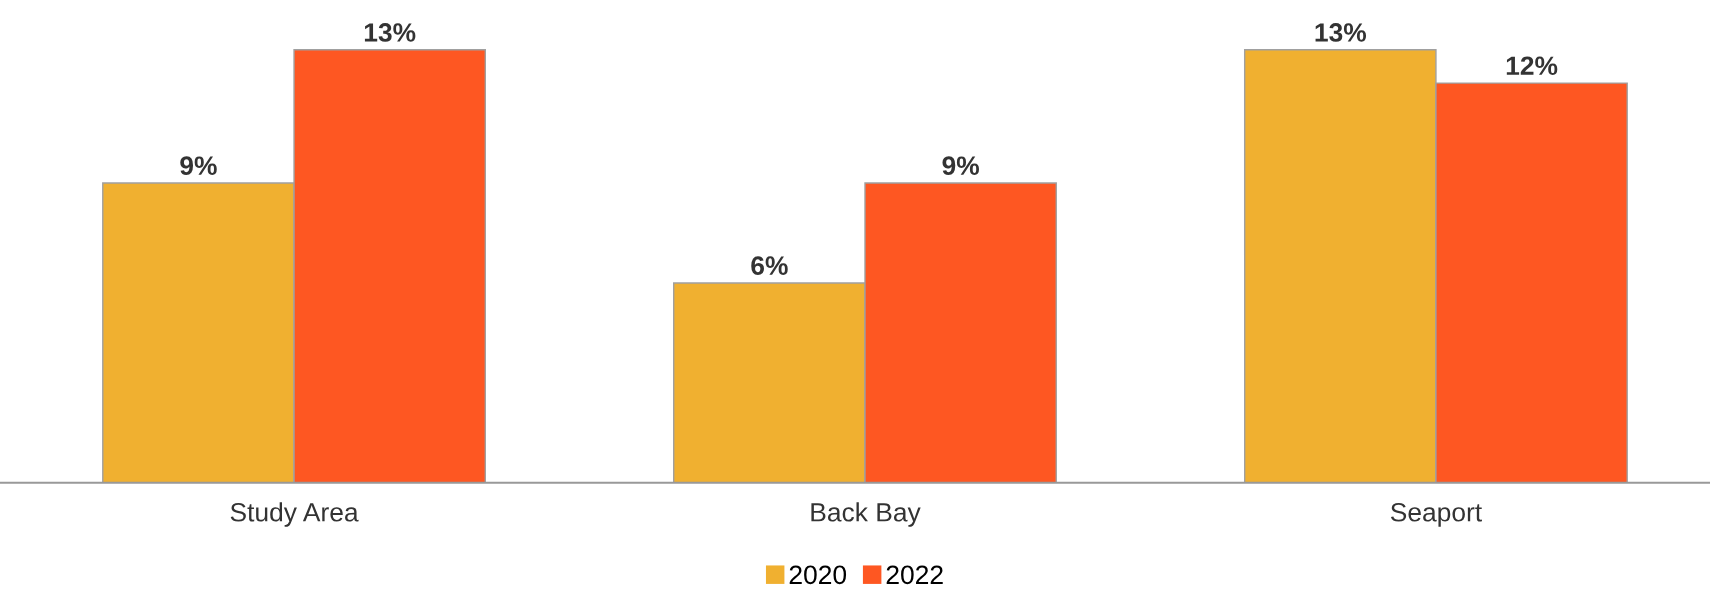 The height and width of the screenshot is (605, 1710). I want to click on legend-label: 2022, so click(914, 575).